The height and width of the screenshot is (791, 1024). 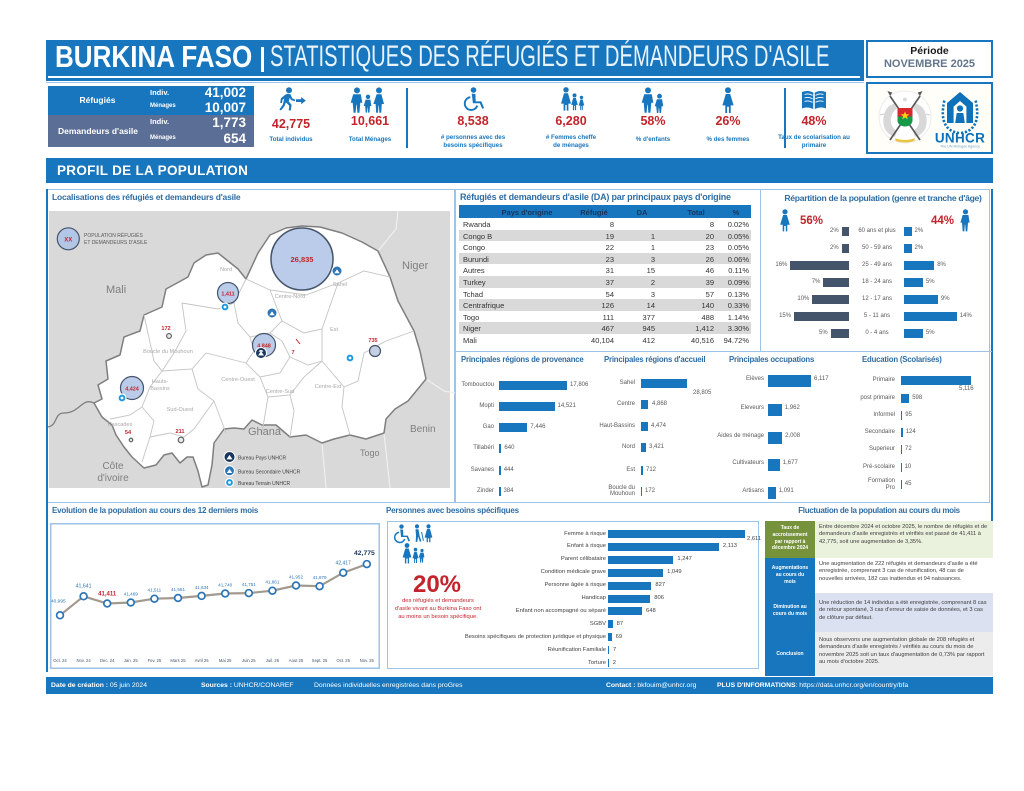 I want to click on svg-text: Fev. 25, so click(x=155, y=660).